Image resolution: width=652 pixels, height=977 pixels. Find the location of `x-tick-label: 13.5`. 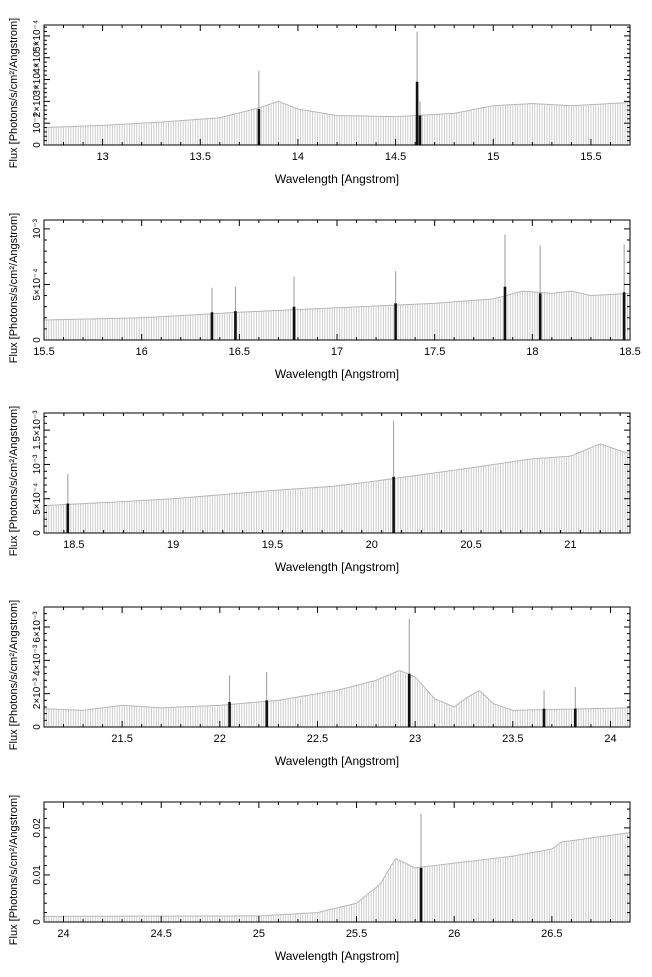

x-tick-label: 13.5 is located at coordinates (200, 157).